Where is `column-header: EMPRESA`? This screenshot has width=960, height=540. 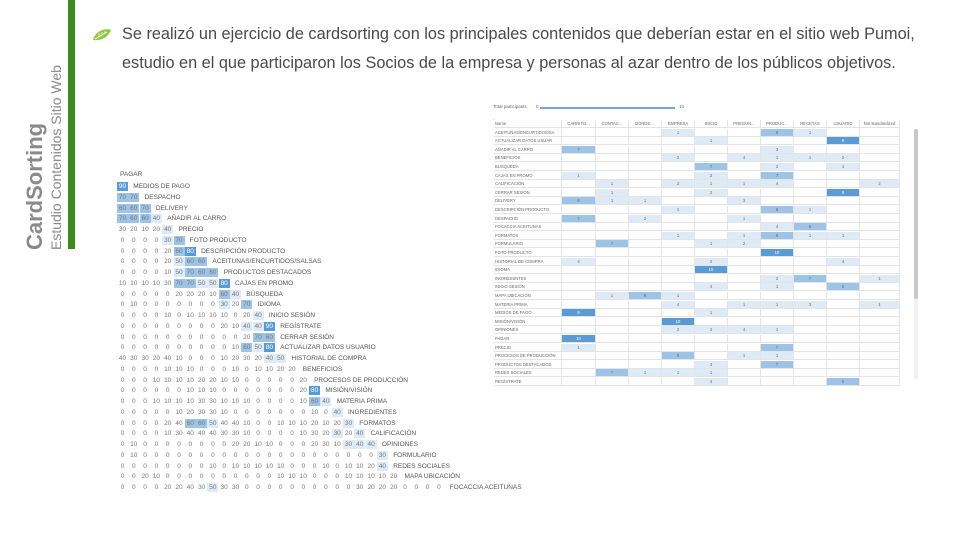 column-header: EMPRESA is located at coordinates (678, 124).